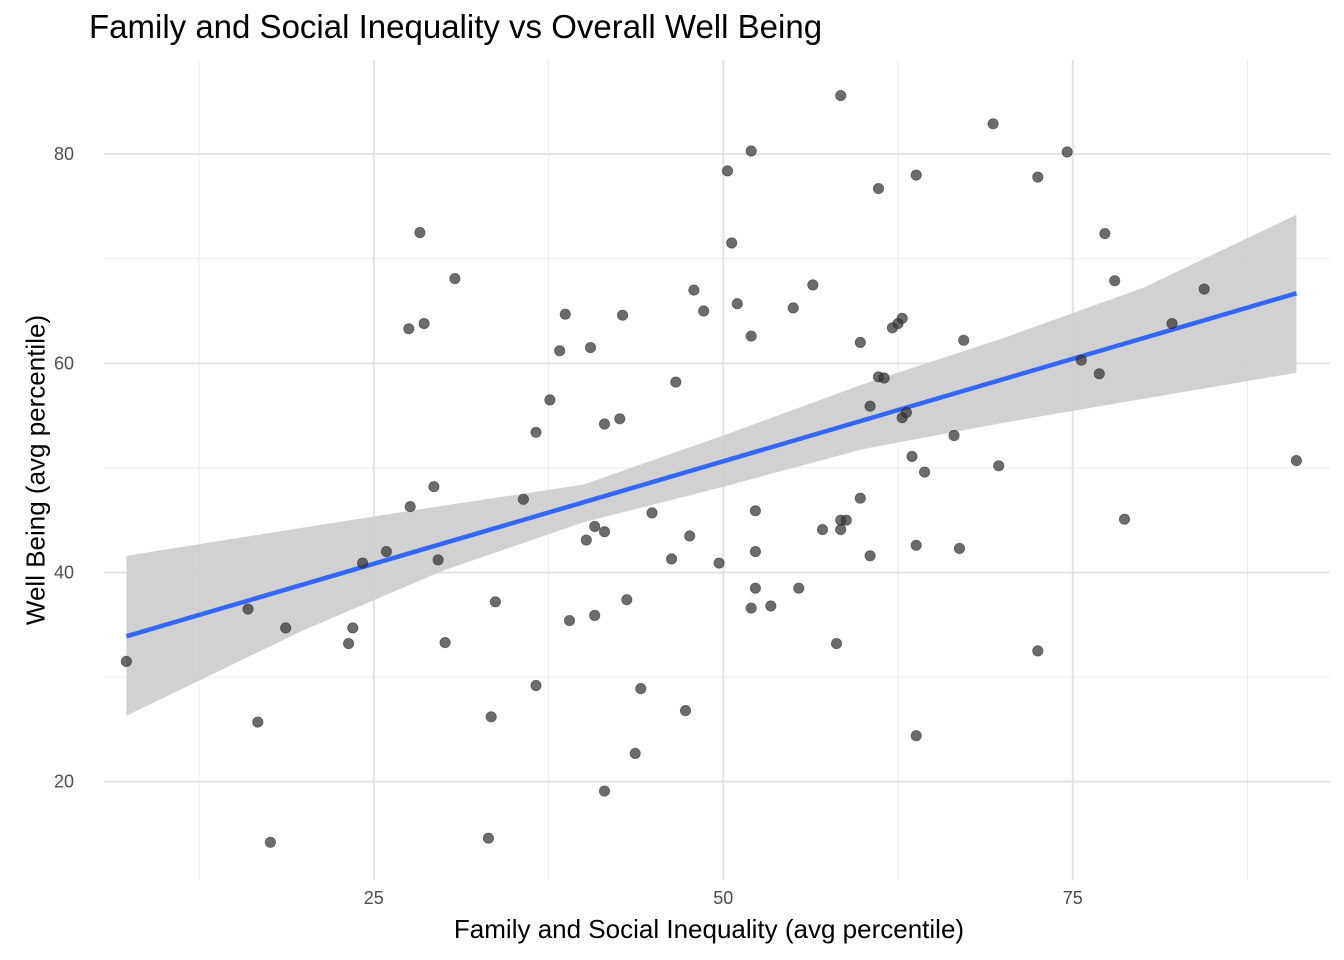  I want to click on y-tick-label: 60, so click(64, 363).